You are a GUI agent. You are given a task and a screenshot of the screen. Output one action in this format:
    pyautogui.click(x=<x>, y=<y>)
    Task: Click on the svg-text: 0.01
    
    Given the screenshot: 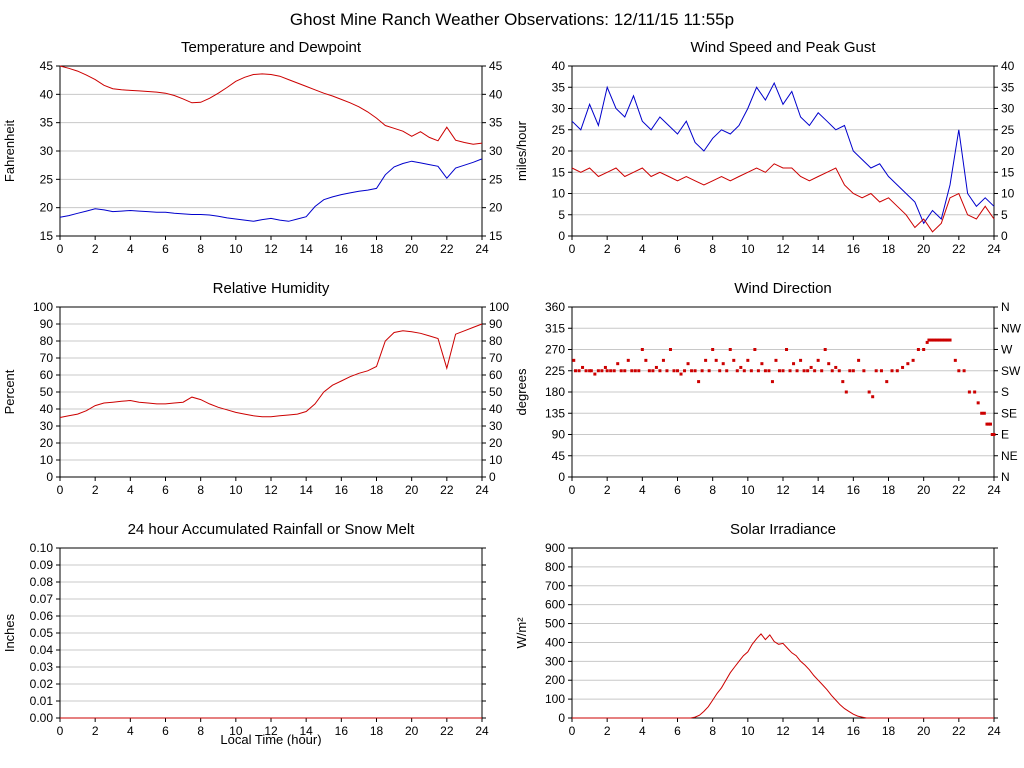 What is the action you would take?
    pyautogui.click(x=42, y=701)
    